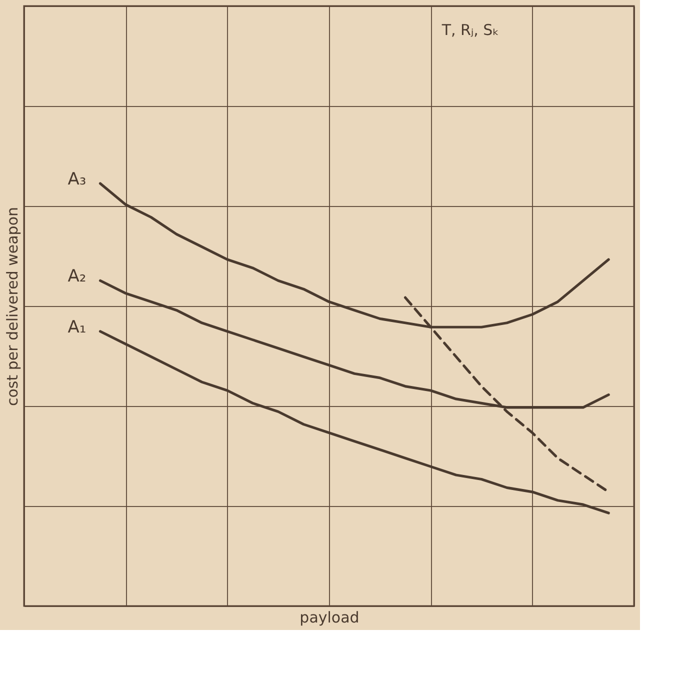 Image resolution: width=680 pixels, height=676 pixels. Describe the element at coordinates (77, 179) in the screenshot. I see `series-label: A₃` at that location.